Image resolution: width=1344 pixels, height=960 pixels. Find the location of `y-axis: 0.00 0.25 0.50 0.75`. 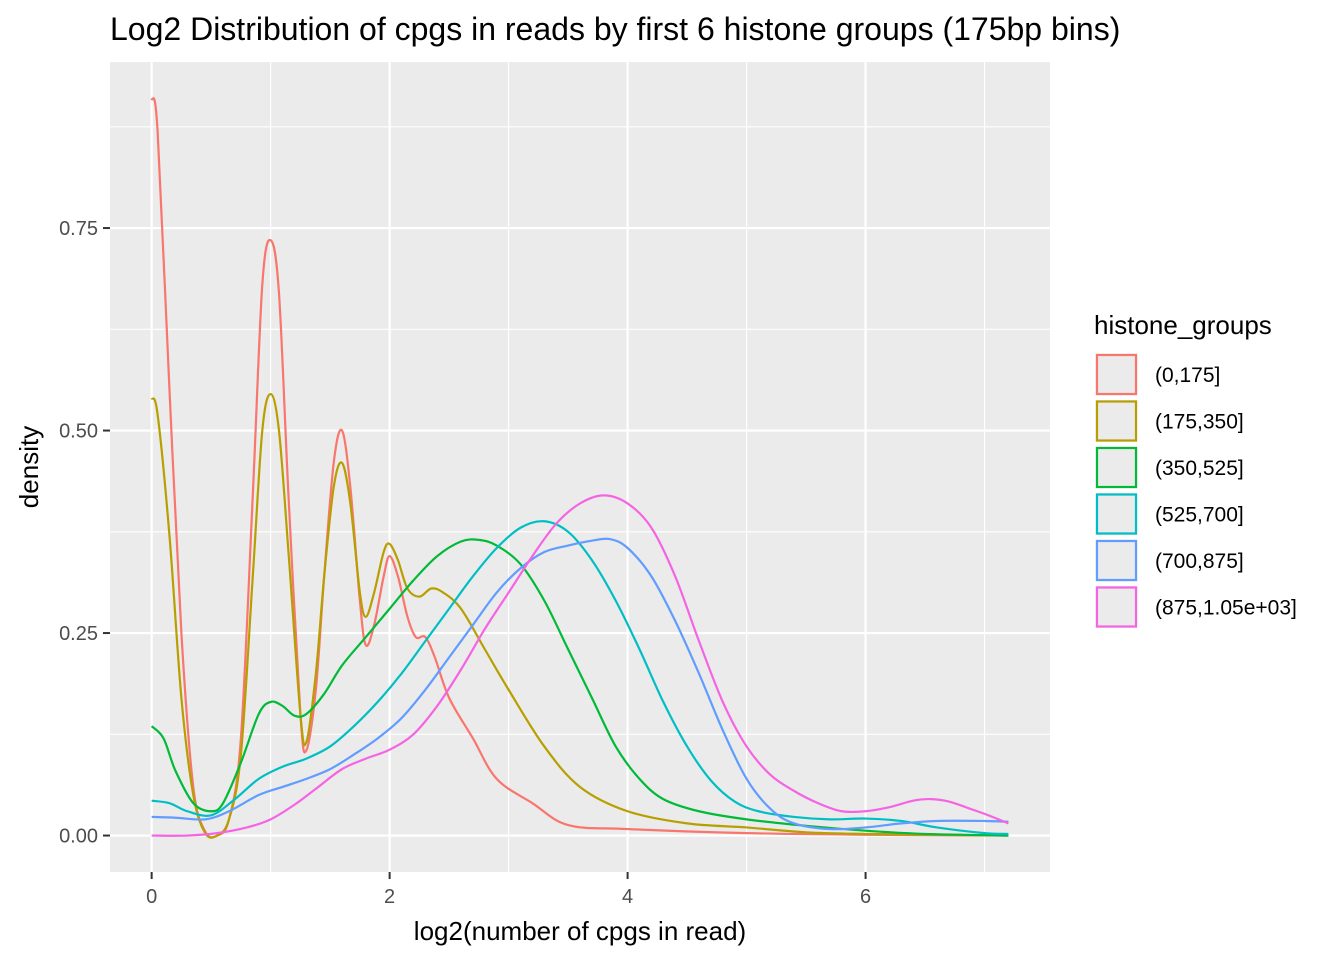

y-axis: 0.00 0.25 0.50 0.75 is located at coordinates (84, 533).